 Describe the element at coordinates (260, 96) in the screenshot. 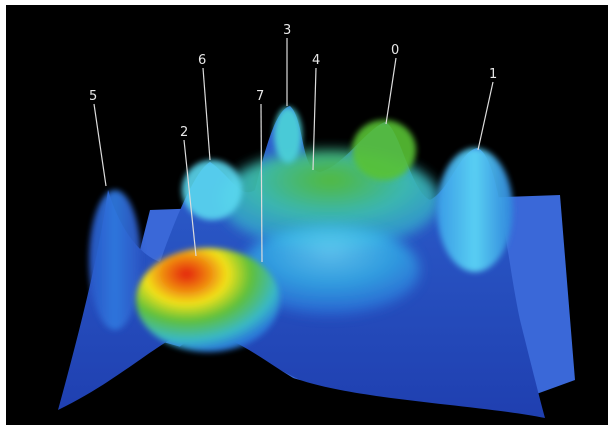

I see `peak-label-7: 7` at that location.